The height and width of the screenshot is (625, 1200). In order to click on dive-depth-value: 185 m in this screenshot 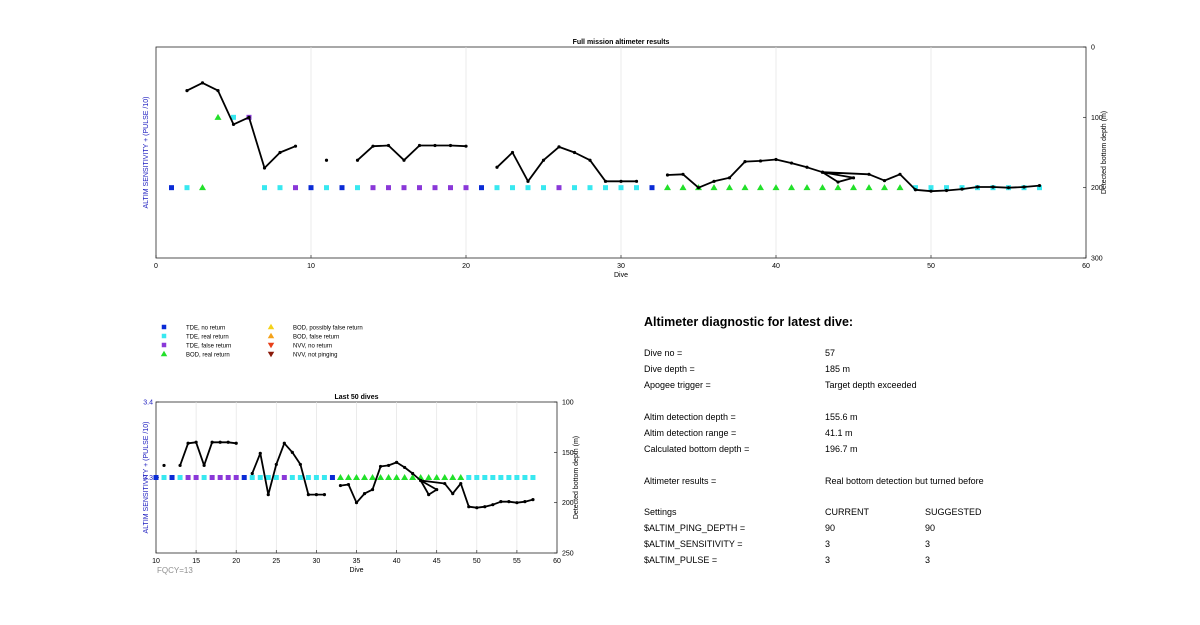, I will do `click(838, 369)`.